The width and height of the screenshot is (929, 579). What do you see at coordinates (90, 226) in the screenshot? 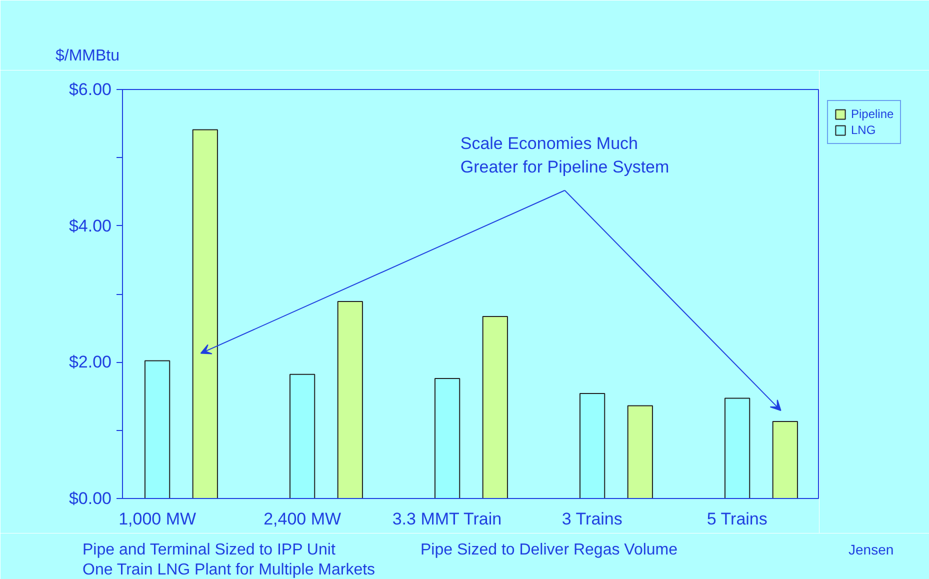
I see `y-tick-label: $4.00` at bounding box center [90, 226].